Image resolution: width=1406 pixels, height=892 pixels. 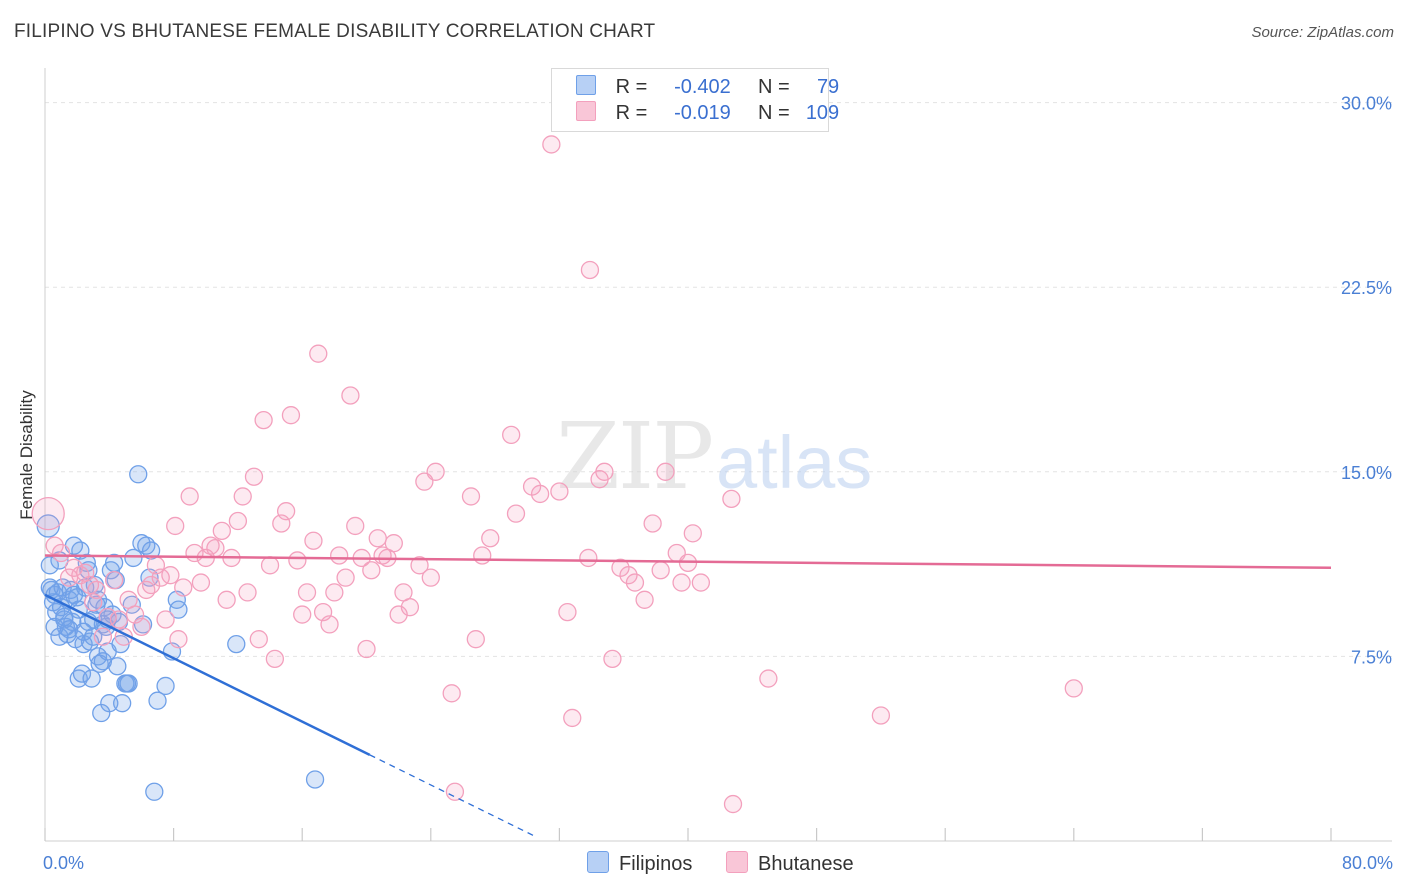 I want to click on filipinos-n-value: 79, so click(x=828, y=87).